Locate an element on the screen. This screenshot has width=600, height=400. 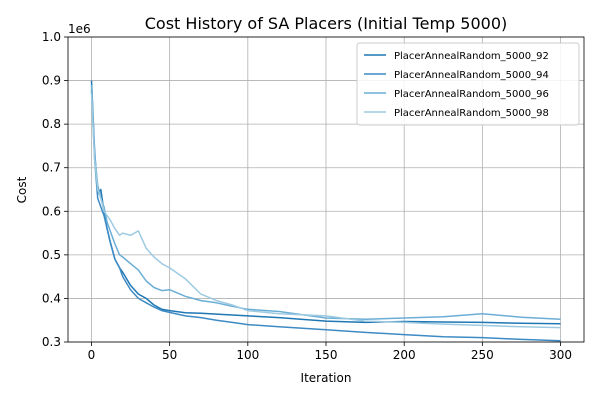
x-tick-label: 0 is located at coordinates (92, 355).